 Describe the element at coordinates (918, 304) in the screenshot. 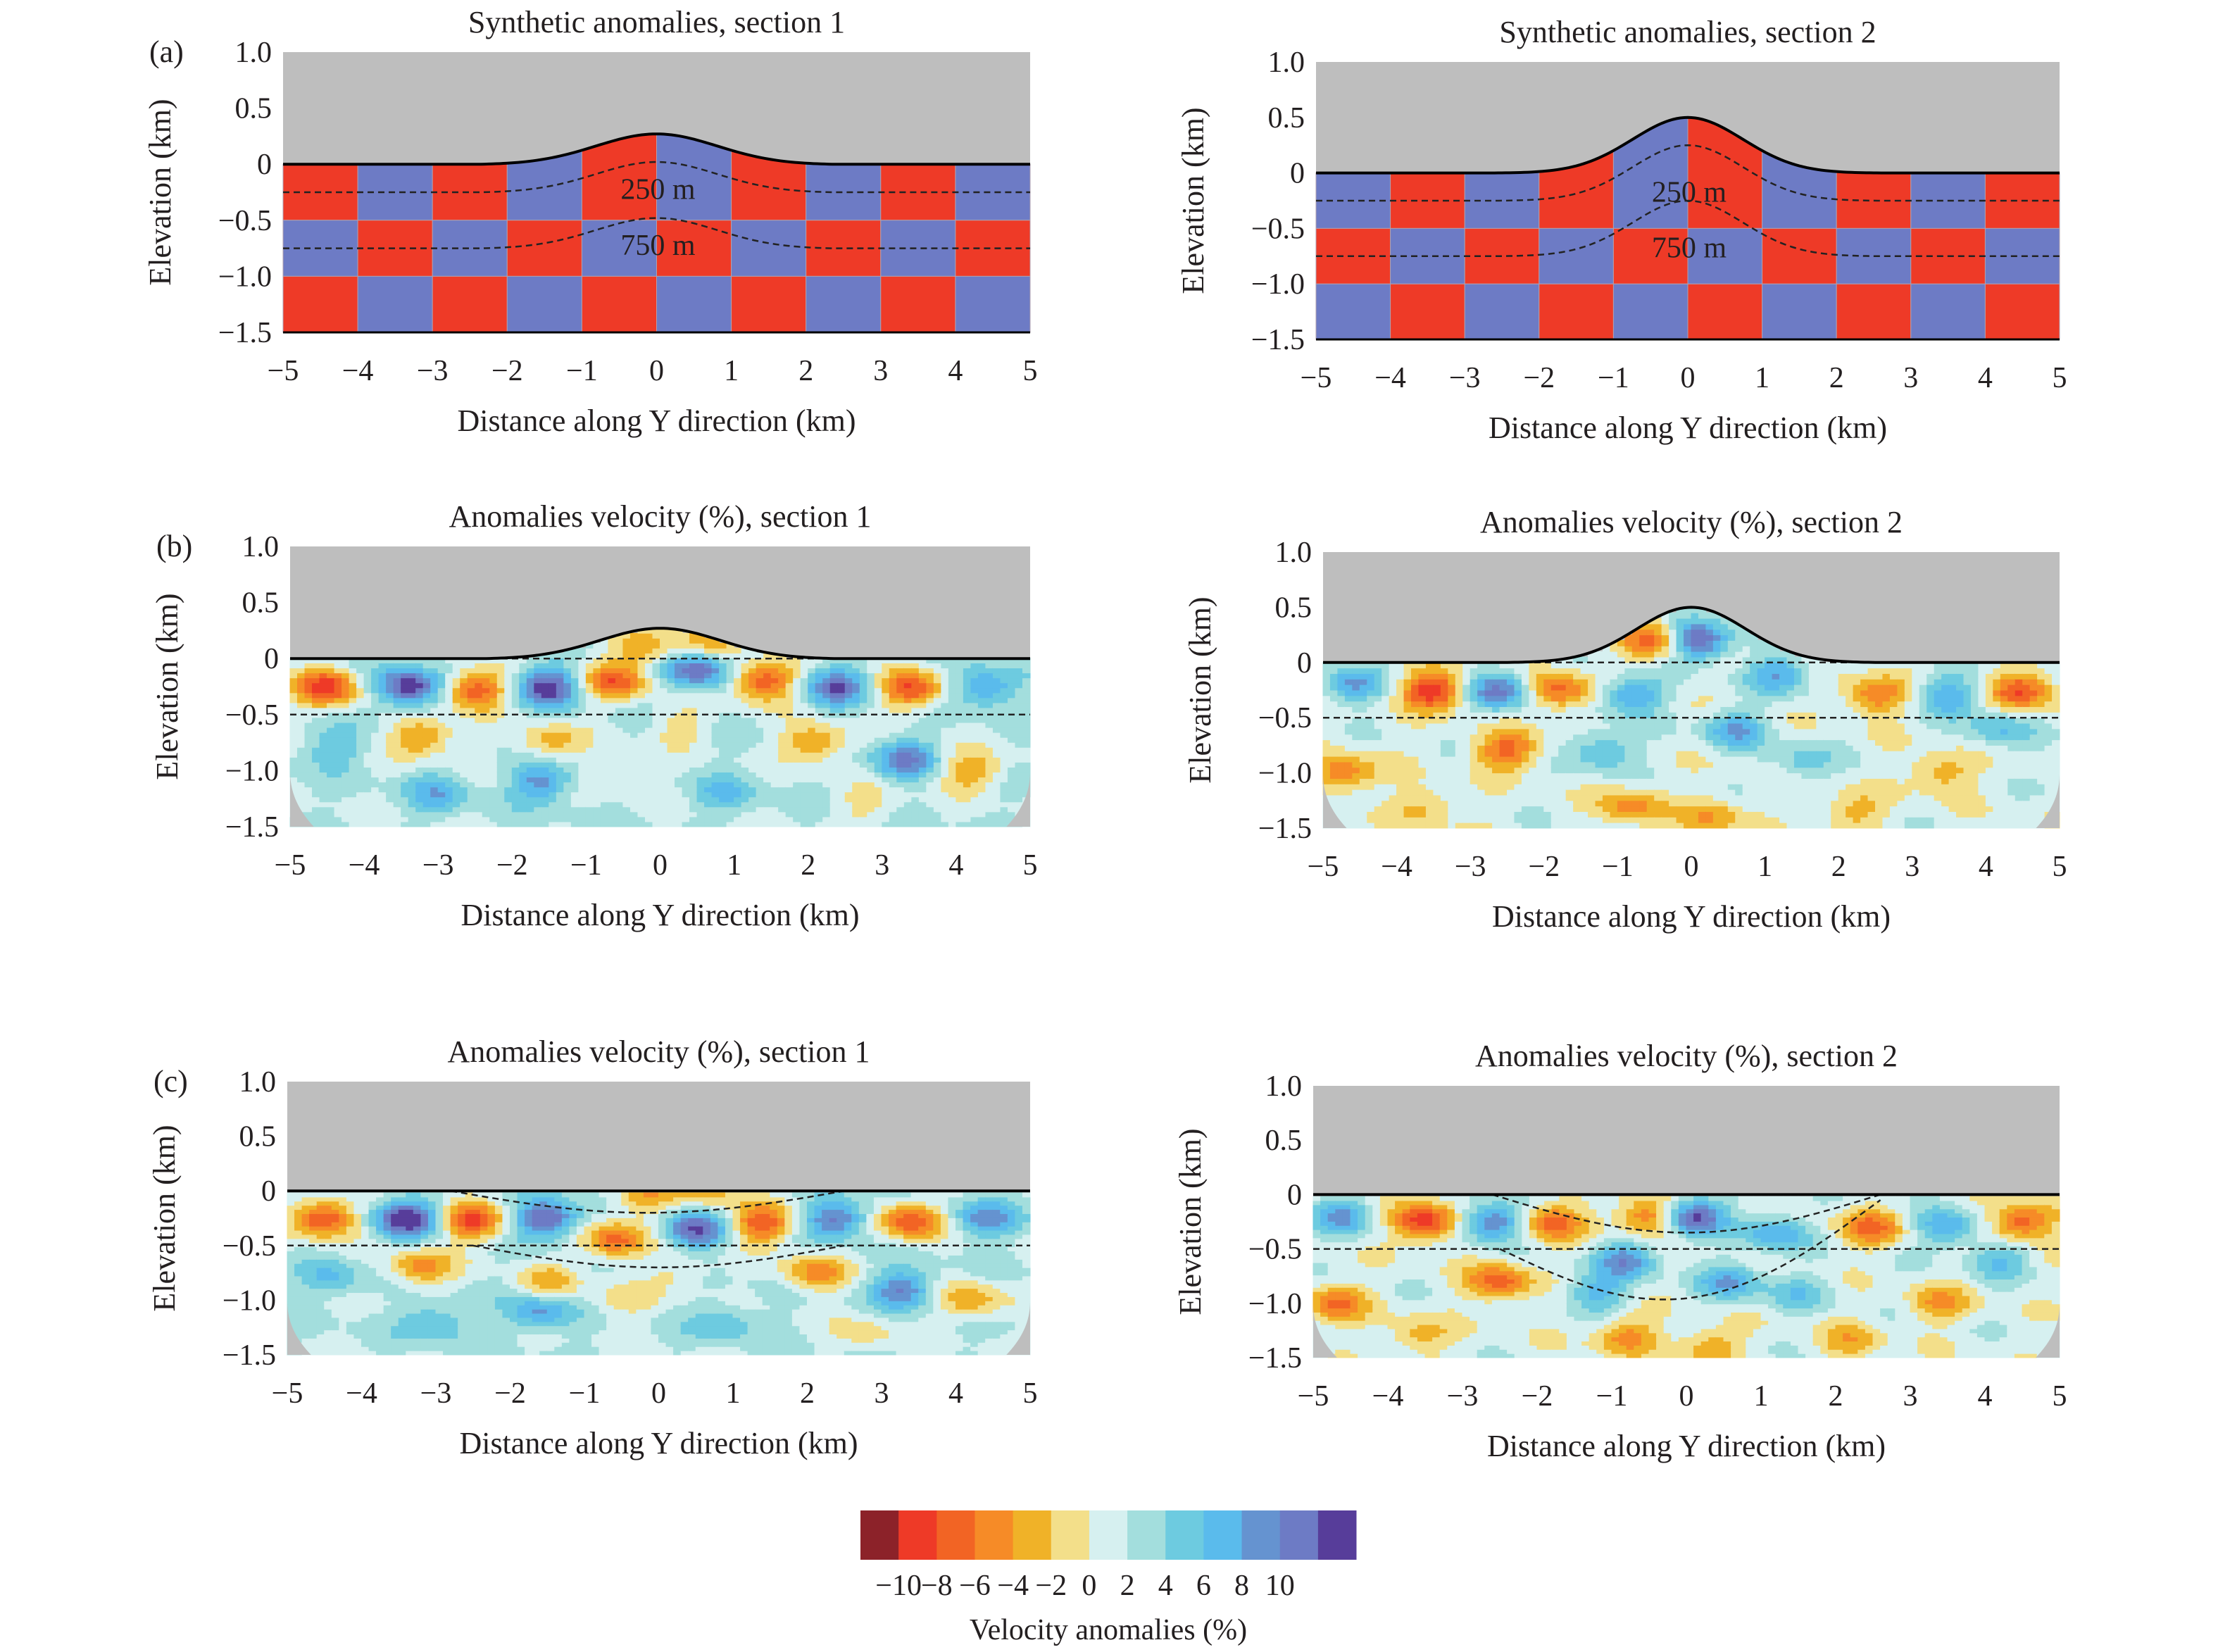

I see `checker-cell` at that location.